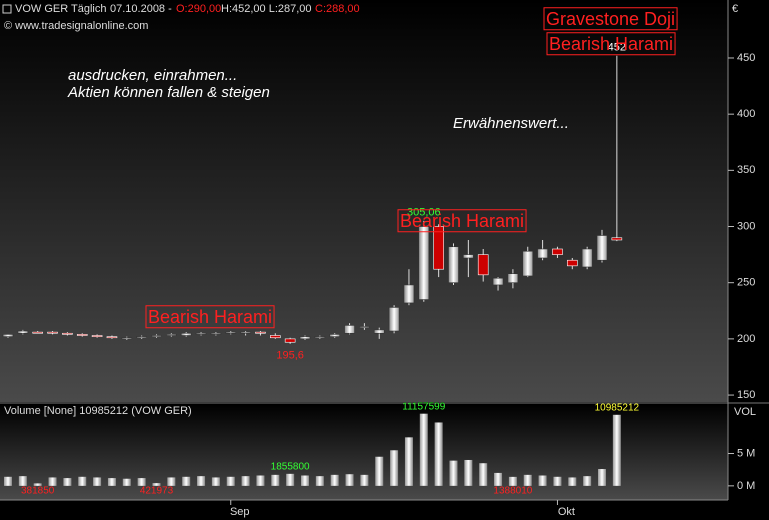  Describe the element at coordinates (198, 9) in the screenshot. I see `open-label: O:290,00` at that location.